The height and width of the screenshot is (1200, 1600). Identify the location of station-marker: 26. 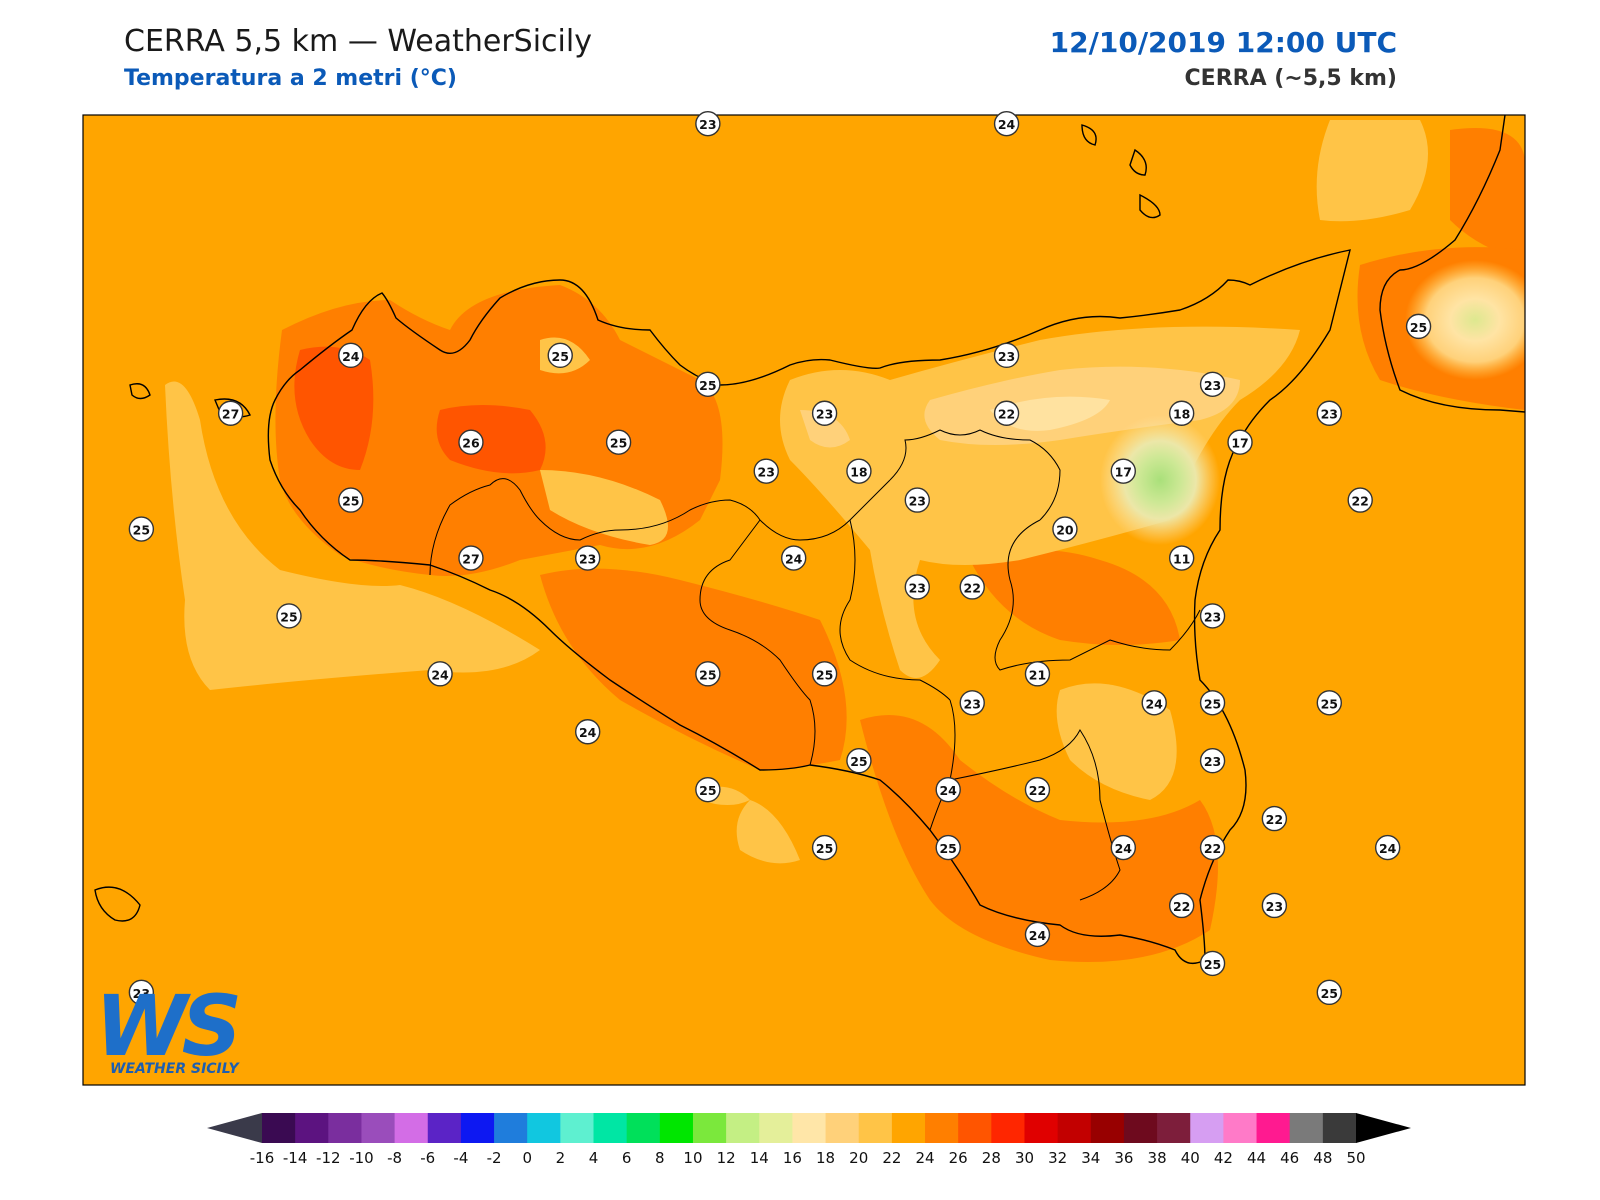
(471, 442).